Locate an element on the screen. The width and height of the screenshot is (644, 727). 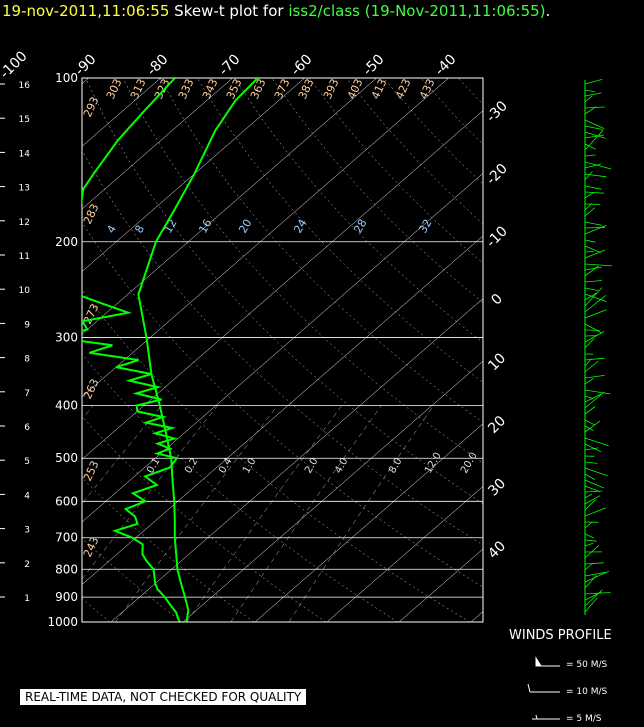
dry-adiabat-label: 383 is located at coordinates (306, 89).